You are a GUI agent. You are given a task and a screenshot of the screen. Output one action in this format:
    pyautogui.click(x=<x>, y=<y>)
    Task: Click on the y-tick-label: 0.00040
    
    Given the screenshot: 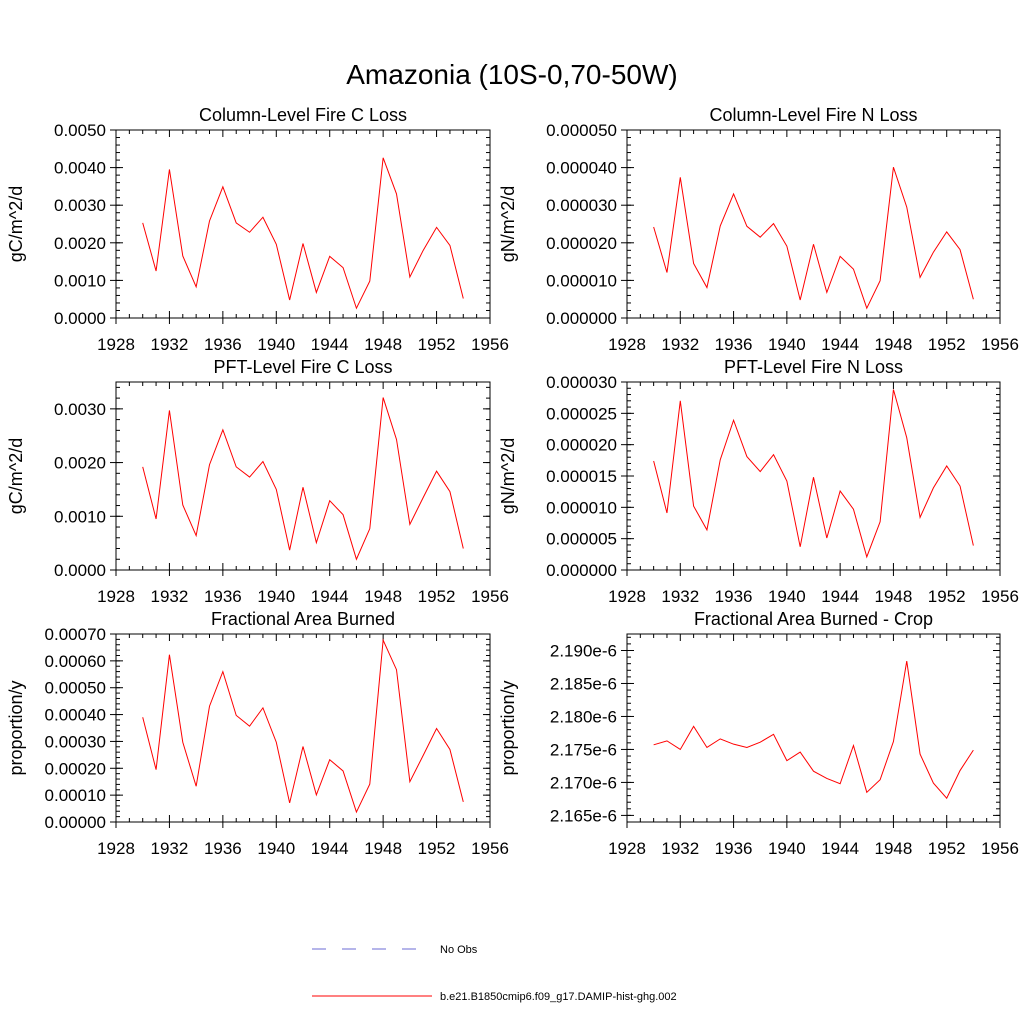 What is the action you would take?
    pyautogui.click(x=75, y=715)
    